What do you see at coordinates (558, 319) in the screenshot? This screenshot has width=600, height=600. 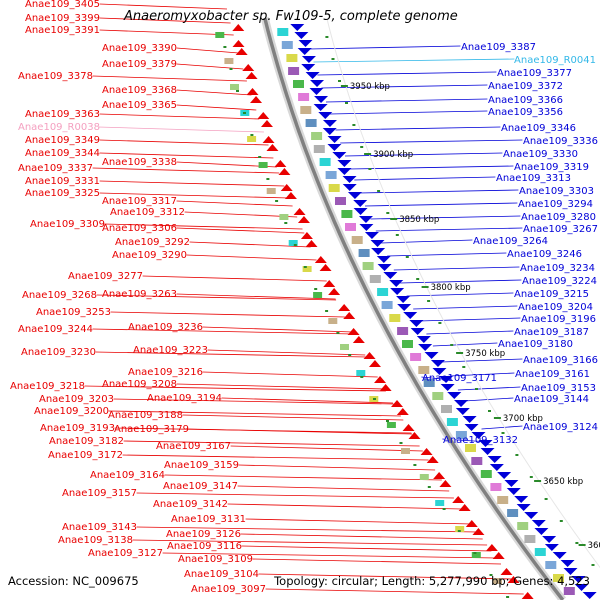 I see `gene-label: Anae109_3196` at bounding box center [558, 319].